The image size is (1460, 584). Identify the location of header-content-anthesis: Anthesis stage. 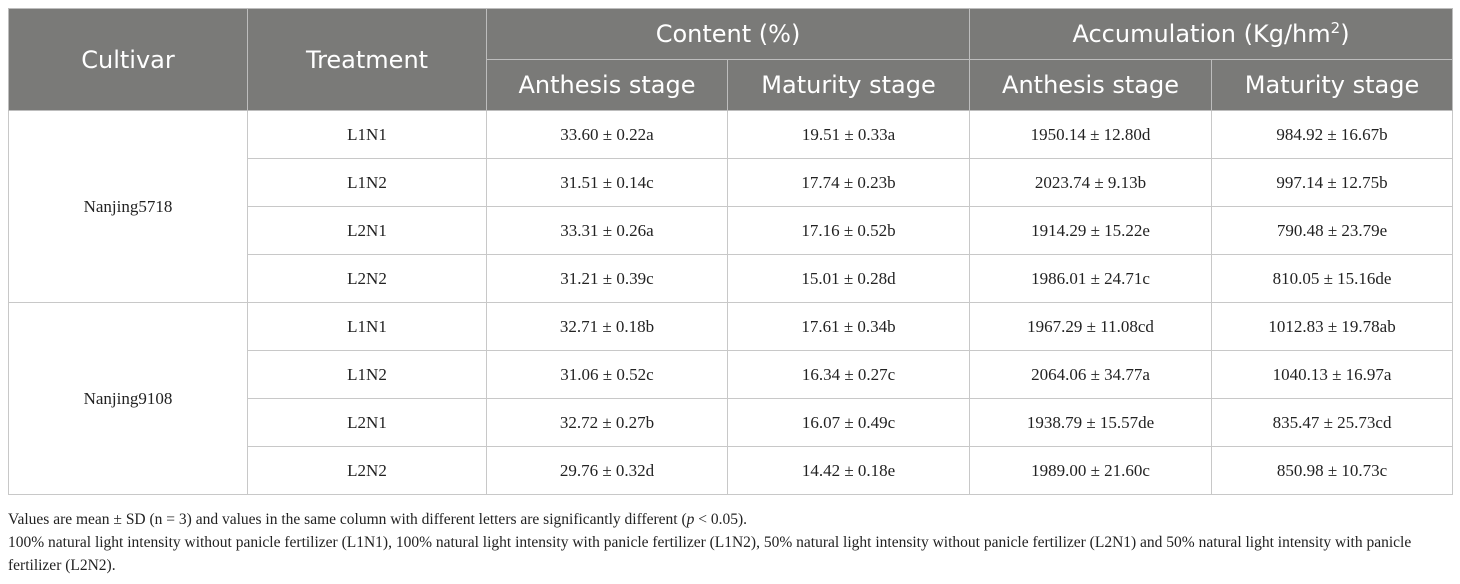
(607, 85).